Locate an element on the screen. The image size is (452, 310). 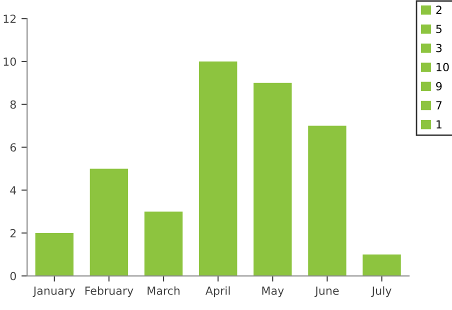
y-tick-label: 2 is located at coordinates (13, 233).